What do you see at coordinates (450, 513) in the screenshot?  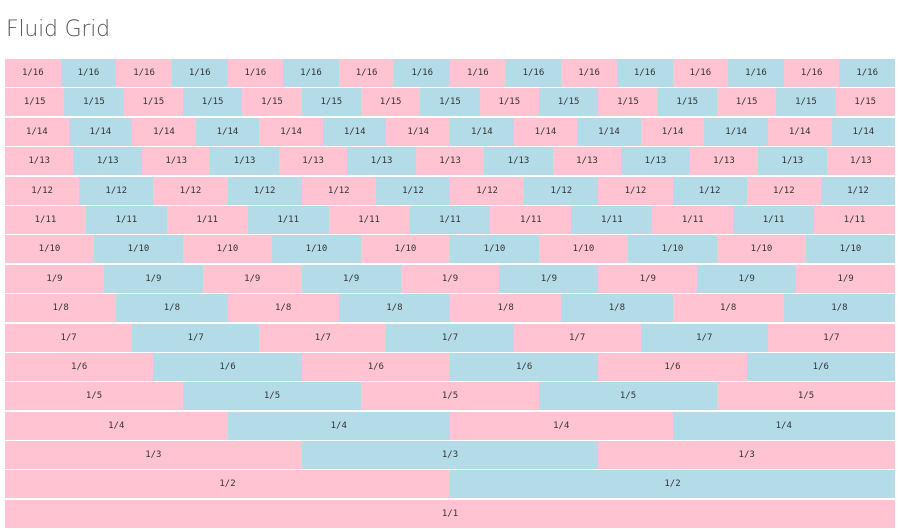 I see `grid-row: 1/1` at bounding box center [450, 513].